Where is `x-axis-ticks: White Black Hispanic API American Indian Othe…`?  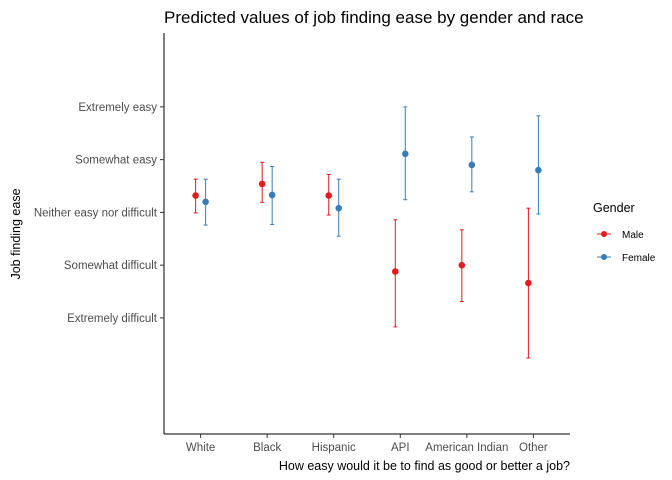
x-axis-ticks: White Black Hispanic API American Indian Othe… is located at coordinates (367, 444).